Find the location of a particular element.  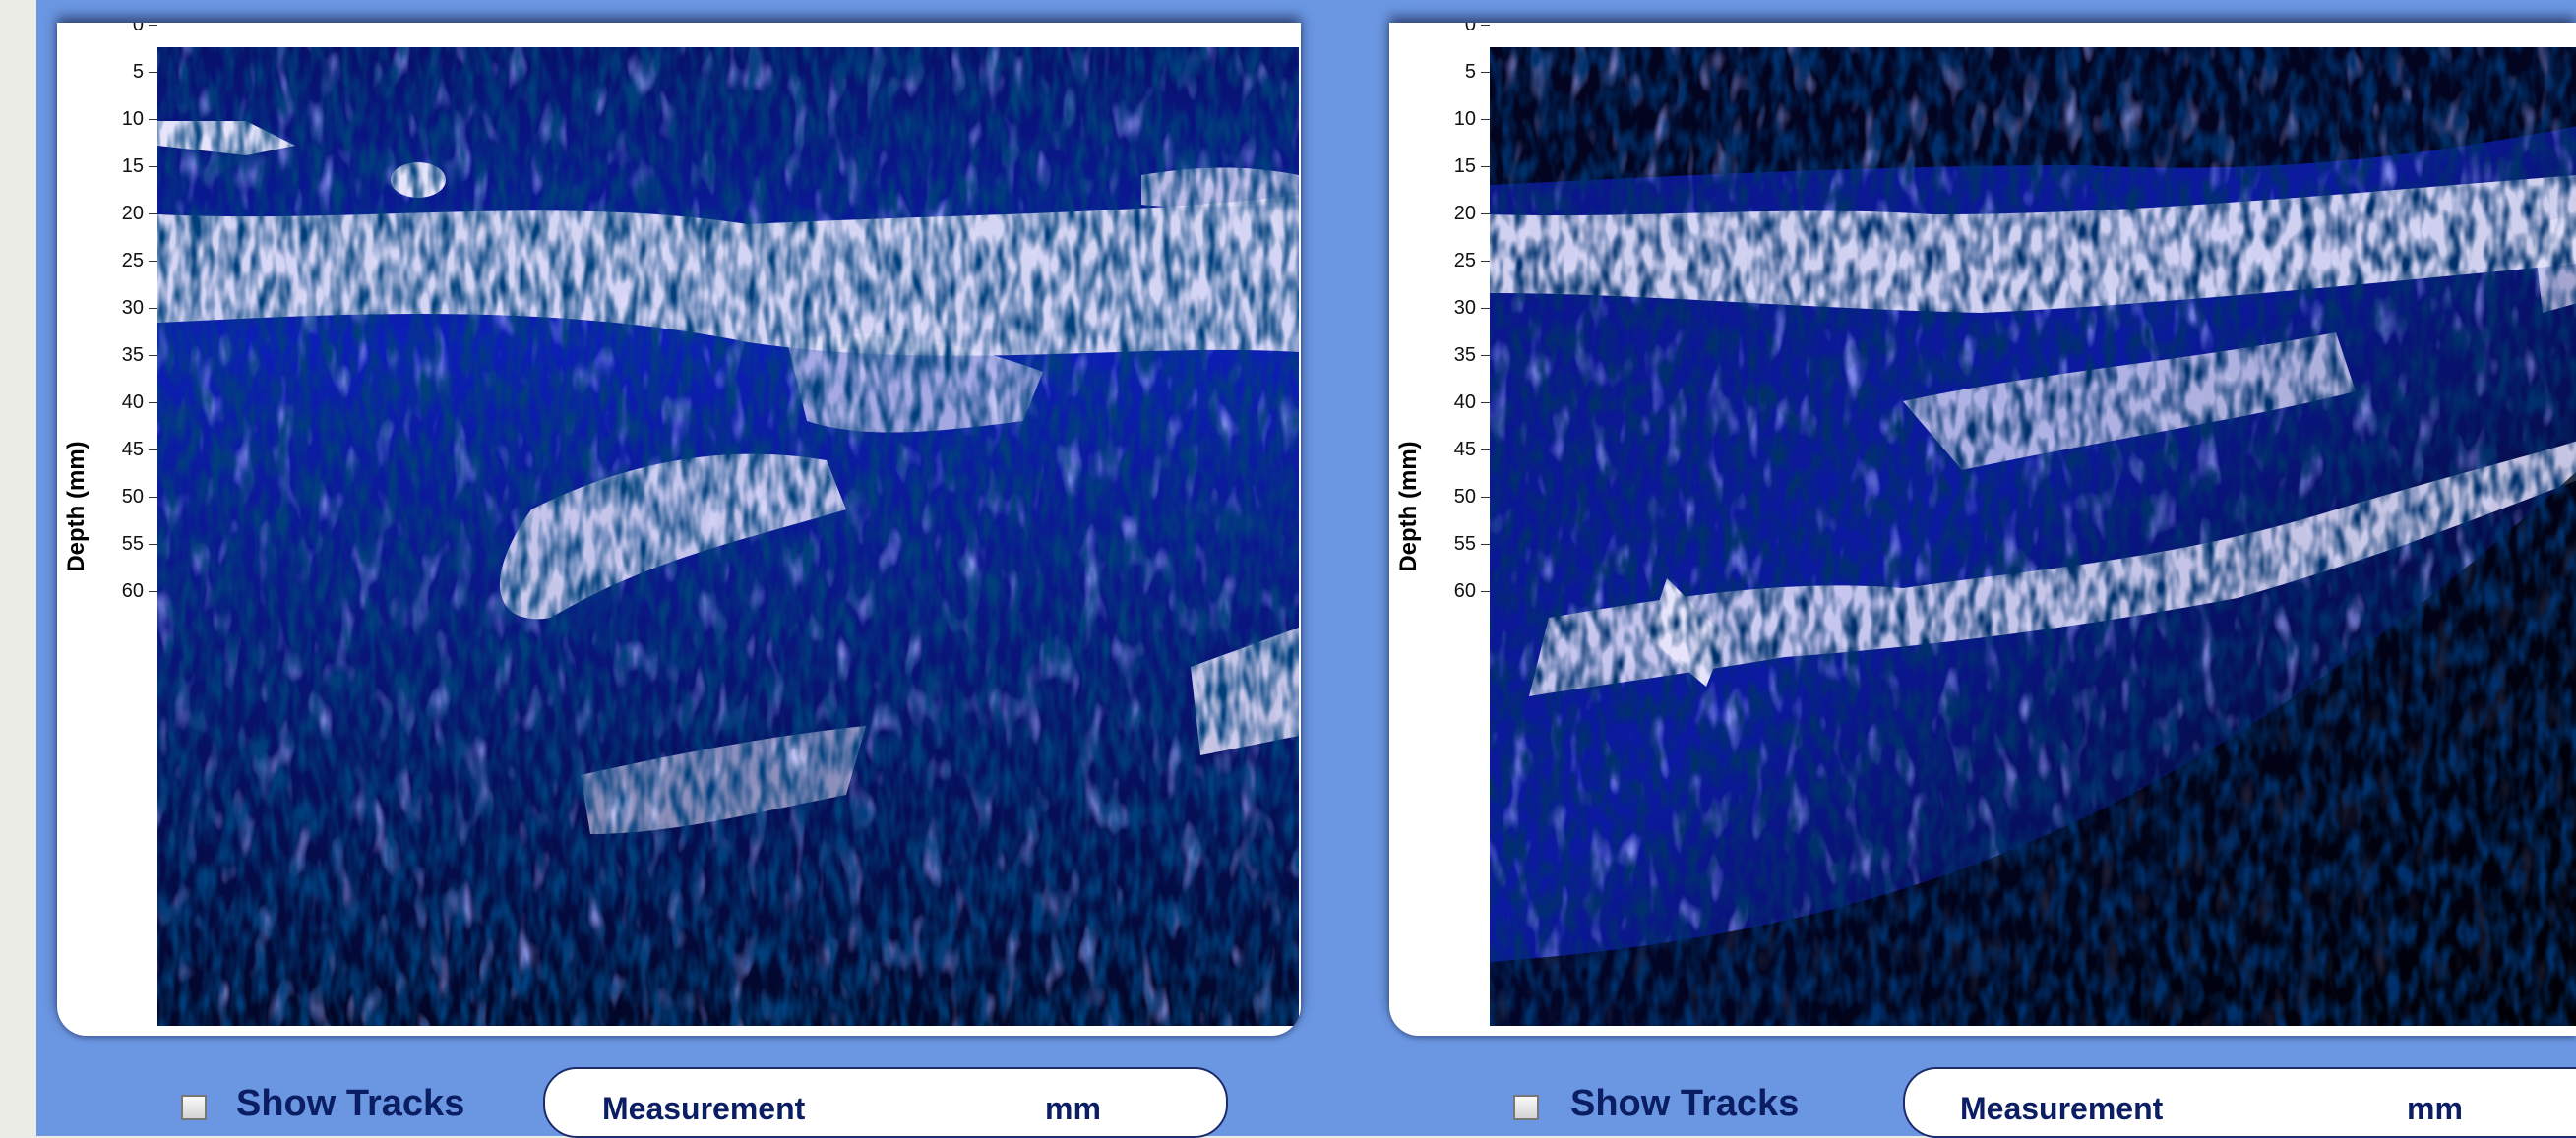

controls-left: Show Tracks Measurement mm is located at coordinates (679, 1102).